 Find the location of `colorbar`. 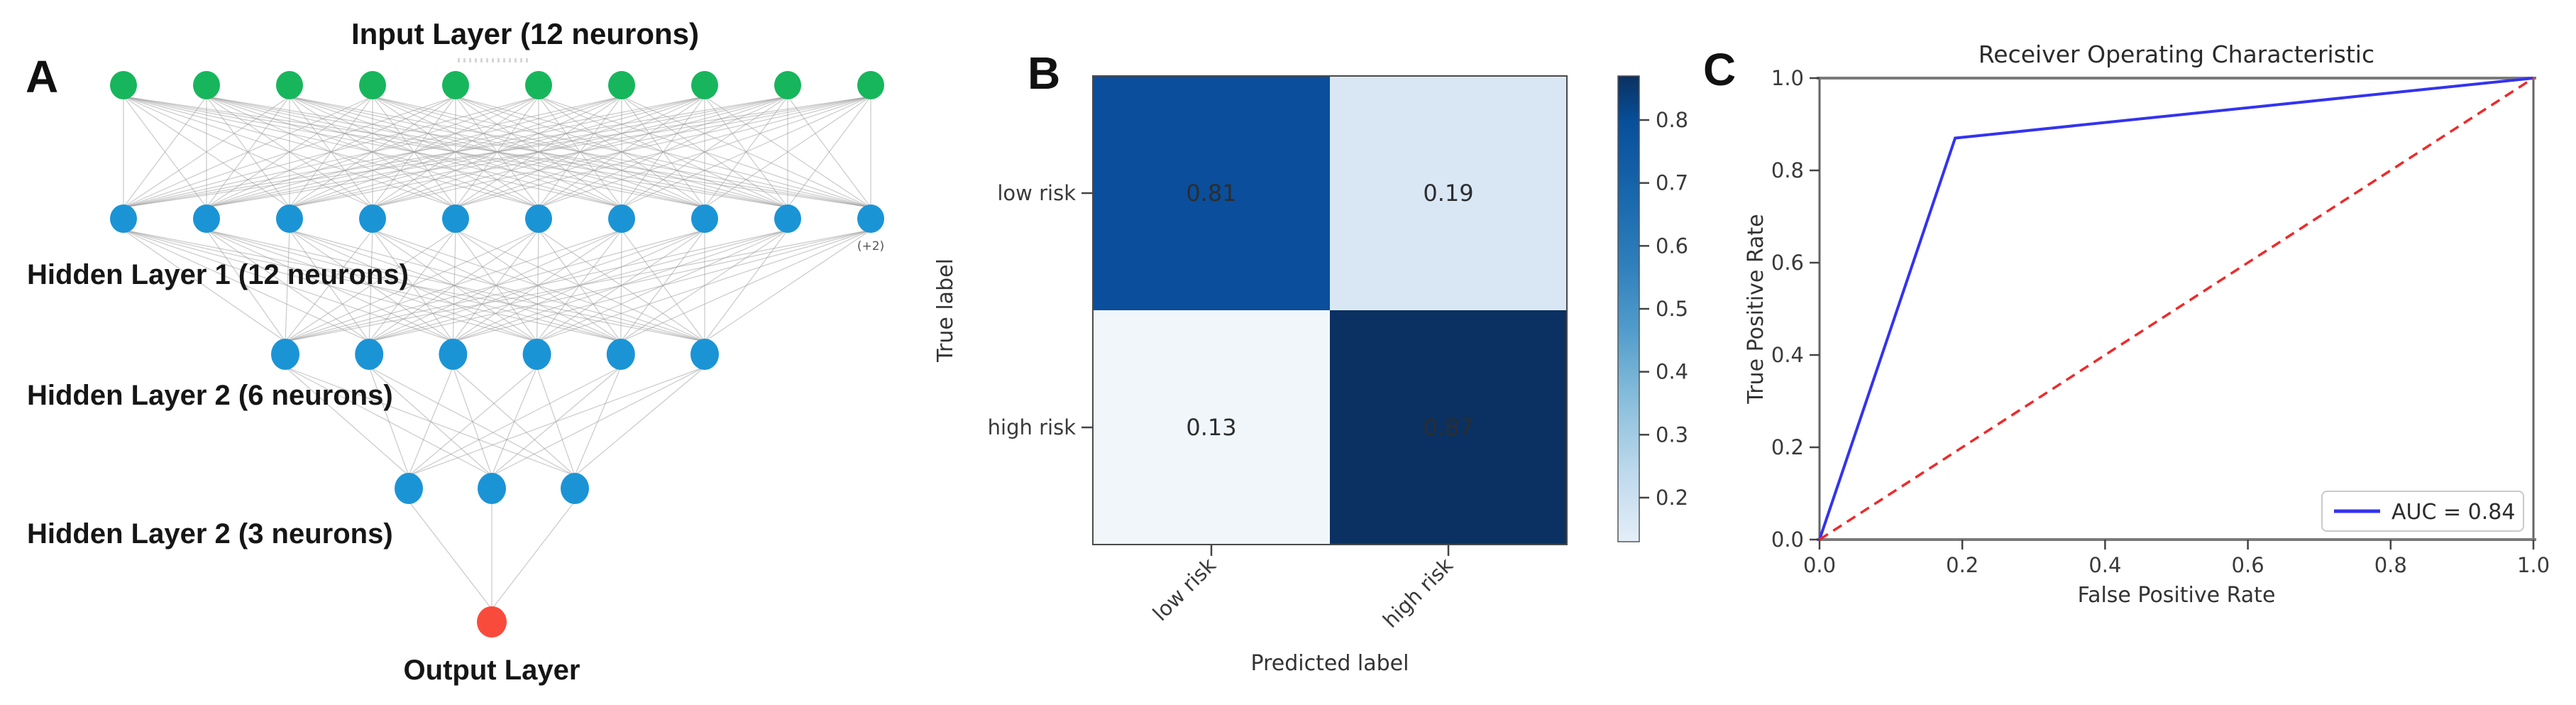

colorbar is located at coordinates (1628, 308).